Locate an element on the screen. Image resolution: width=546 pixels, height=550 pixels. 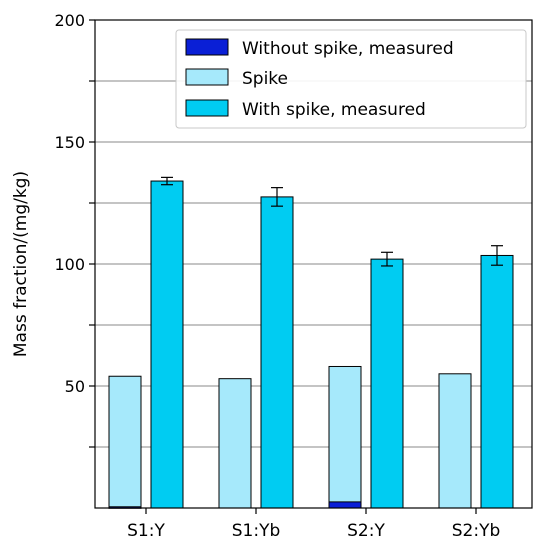
y-axis-label: Mass fraction/(mg/kg) is located at coordinates (21, 264).